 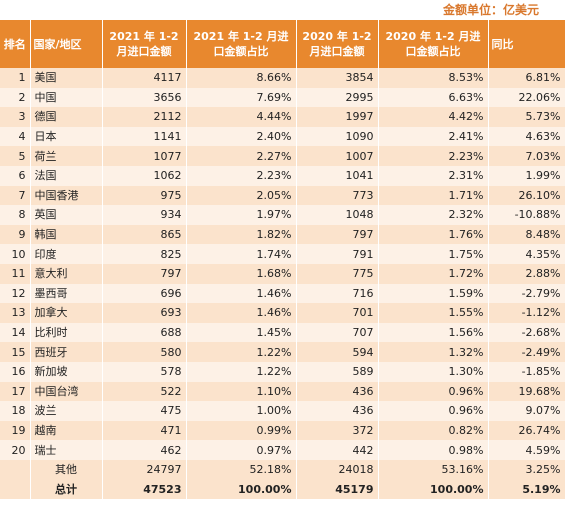 What do you see at coordinates (526, 411) in the screenshot?
I see `cell-yoy: 9.07%` at bounding box center [526, 411].